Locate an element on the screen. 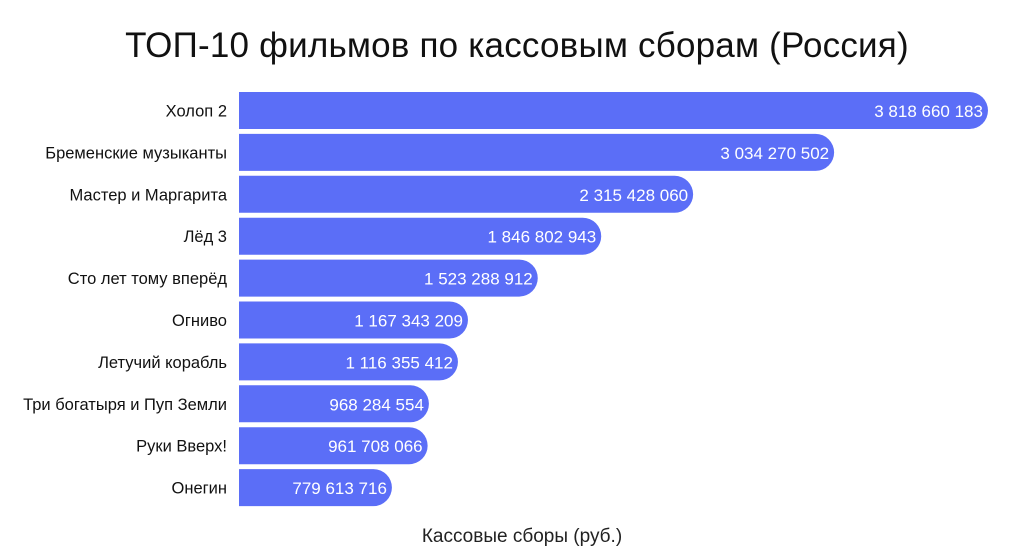  value-label: 2 315 428 060 is located at coordinates (633, 195).